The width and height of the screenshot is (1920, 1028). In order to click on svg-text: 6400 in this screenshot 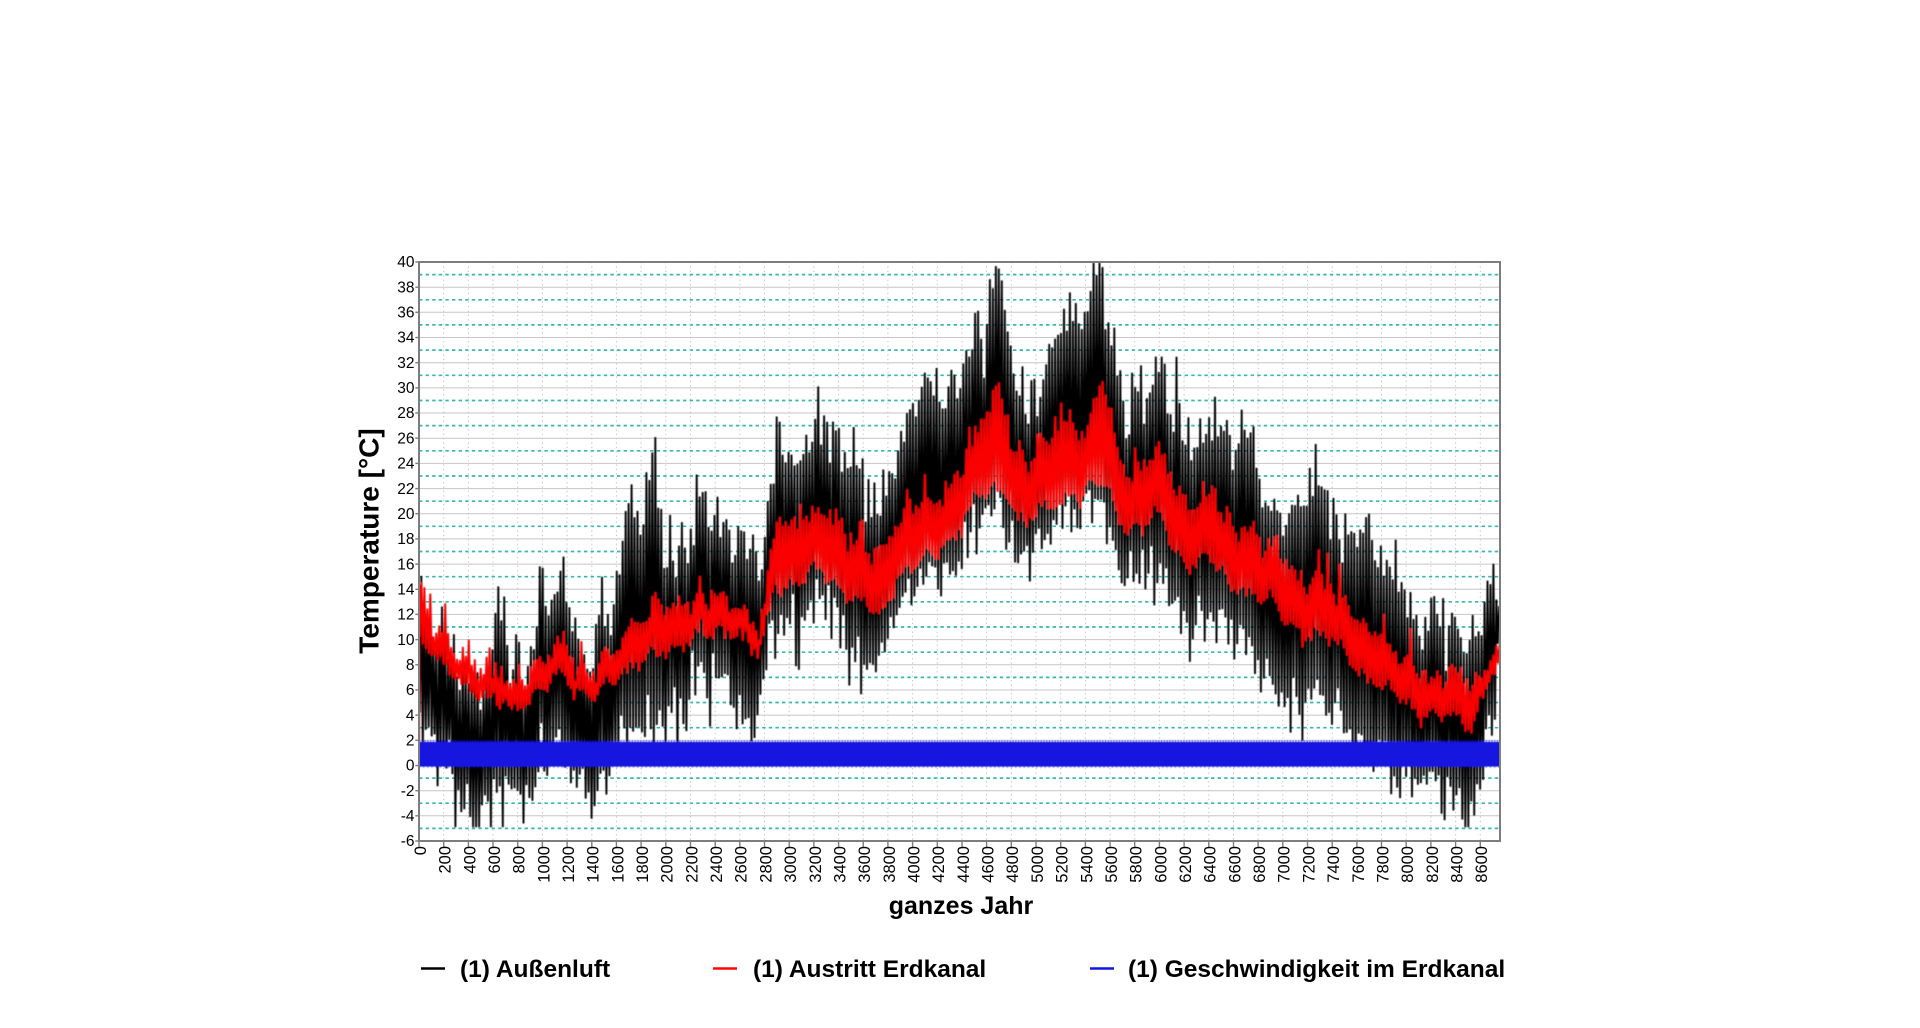, I will do `click(1211, 864)`.